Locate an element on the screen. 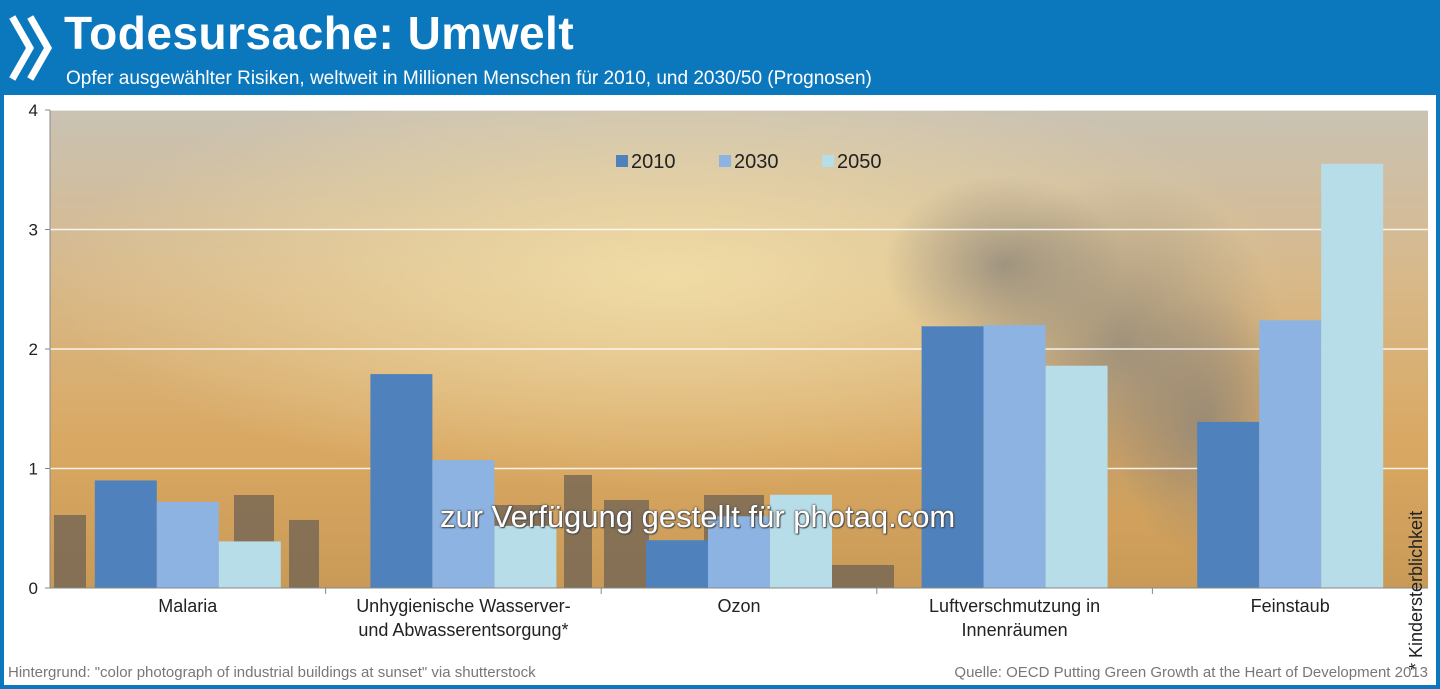 This screenshot has width=1440, height=689. y-tick-label: 1 is located at coordinates (33, 469).